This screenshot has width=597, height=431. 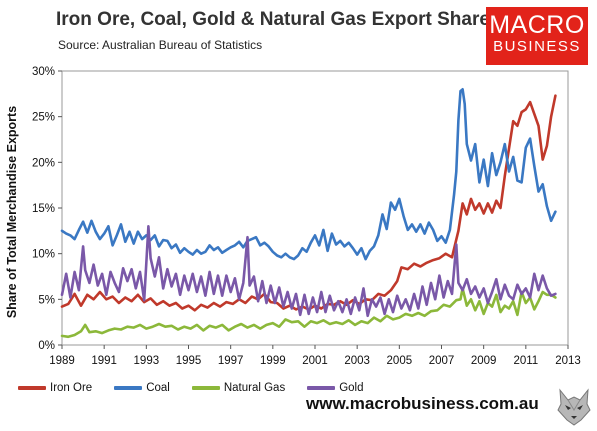 I want to click on x-tick-label: 1993, so click(x=147, y=361).